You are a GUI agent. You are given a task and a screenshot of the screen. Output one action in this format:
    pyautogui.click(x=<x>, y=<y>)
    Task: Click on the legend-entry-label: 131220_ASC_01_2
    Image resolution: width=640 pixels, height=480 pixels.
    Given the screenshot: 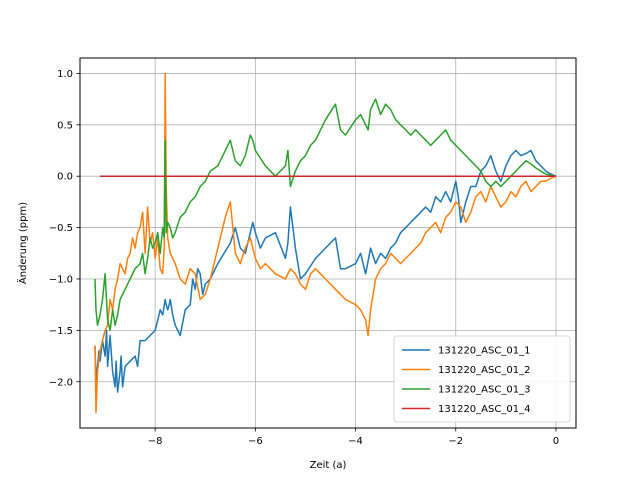 What is the action you would take?
    pyautogui.click(x=484, y=370)
    